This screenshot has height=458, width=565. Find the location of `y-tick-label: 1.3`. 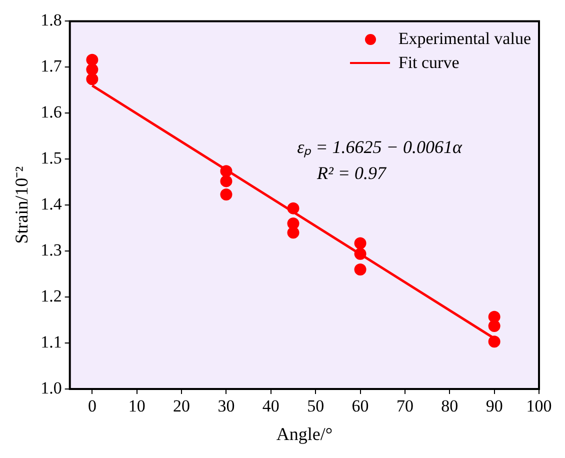

y-tick-label: 1.3 is located at coordinates (51, 250).